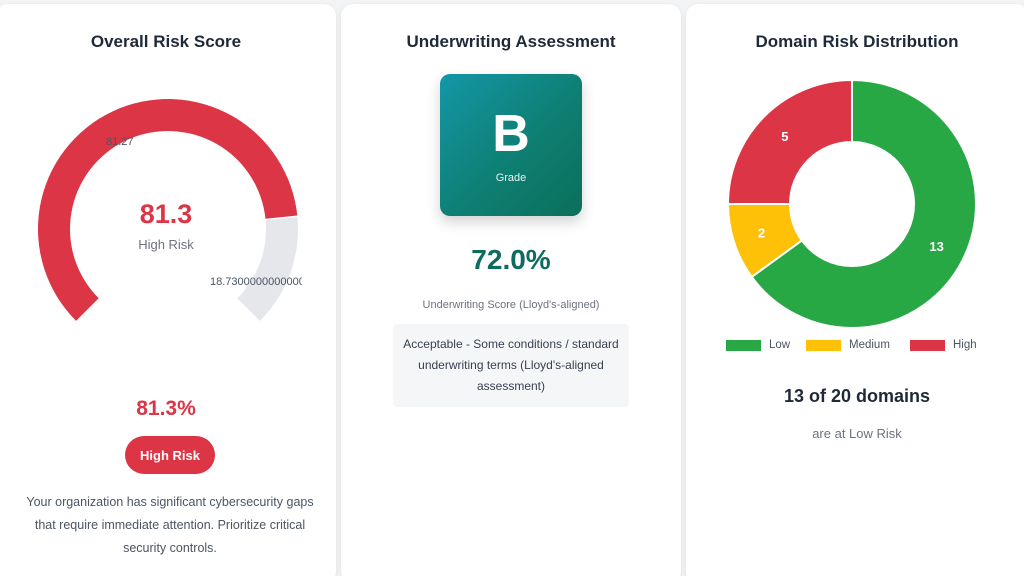 The height and width of the screenshot is (576, 1024). I want to click on underwriting-score-percent: 72.0%, so click(511, 259).